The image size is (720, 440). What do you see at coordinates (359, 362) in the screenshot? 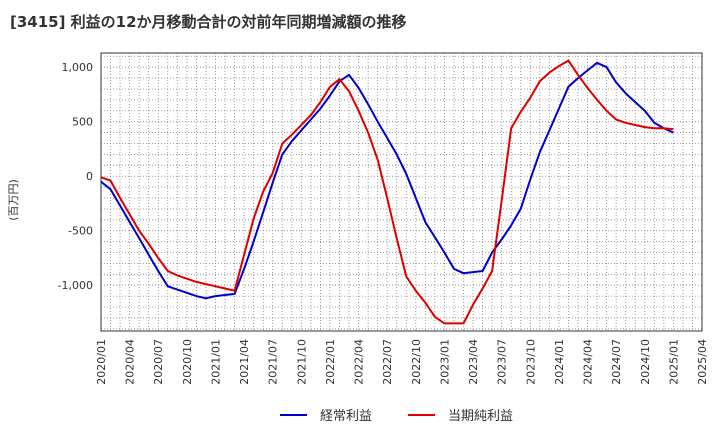
I see `x-tick-label: 2022/04` at bounding box center [359, 362].